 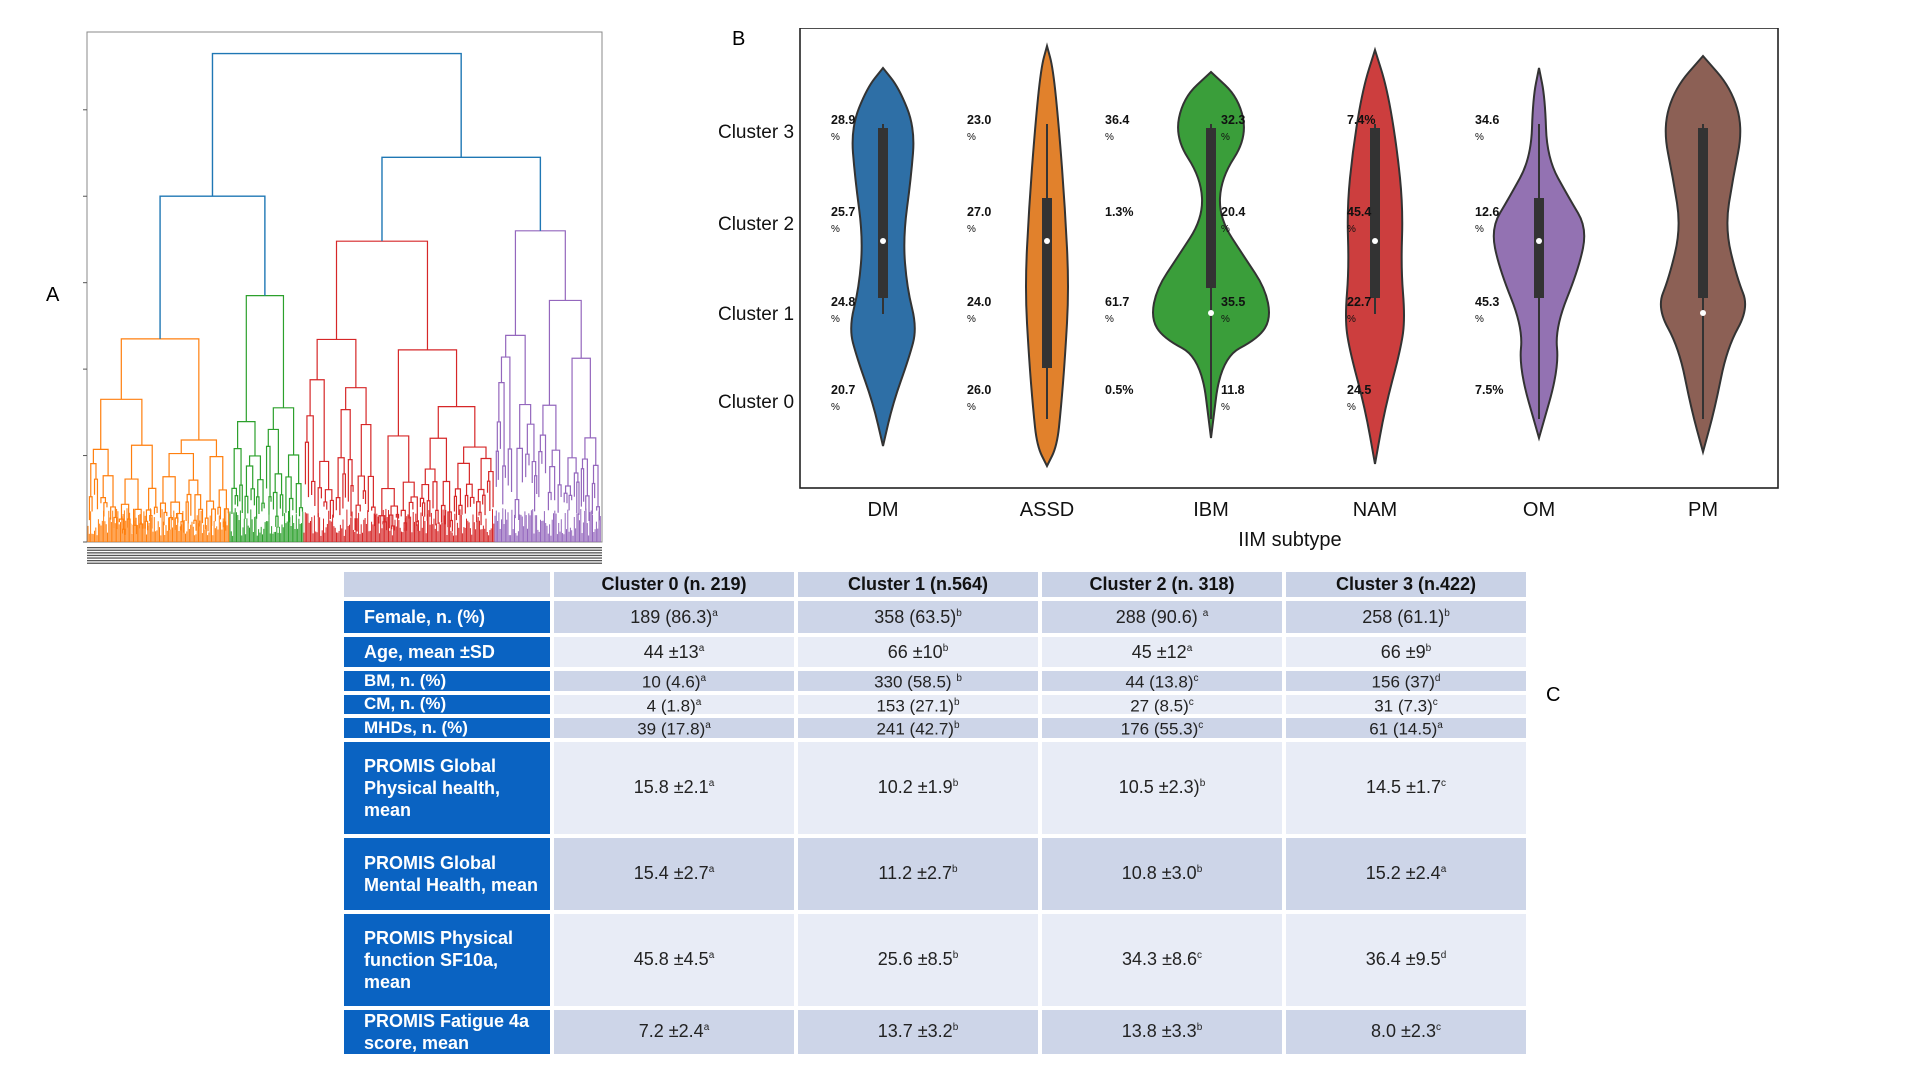 I want to click on table-cell: 39 (17.8)a, so click(x=674, y=728).